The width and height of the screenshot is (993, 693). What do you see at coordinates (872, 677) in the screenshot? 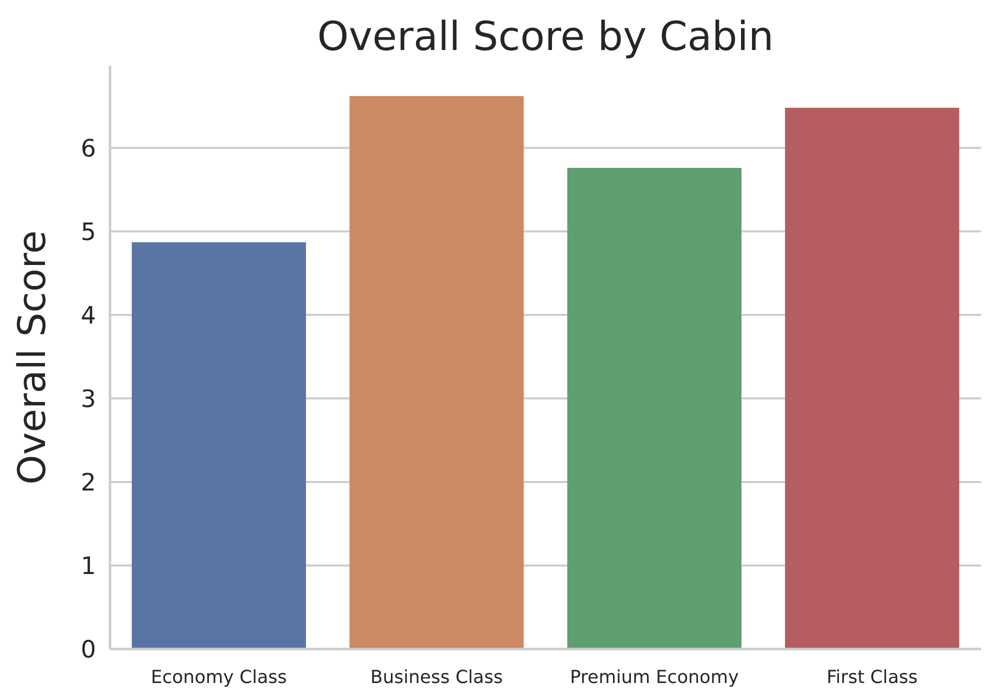
I see `x-tick-label: First Class` at bounding box center [872, 677].